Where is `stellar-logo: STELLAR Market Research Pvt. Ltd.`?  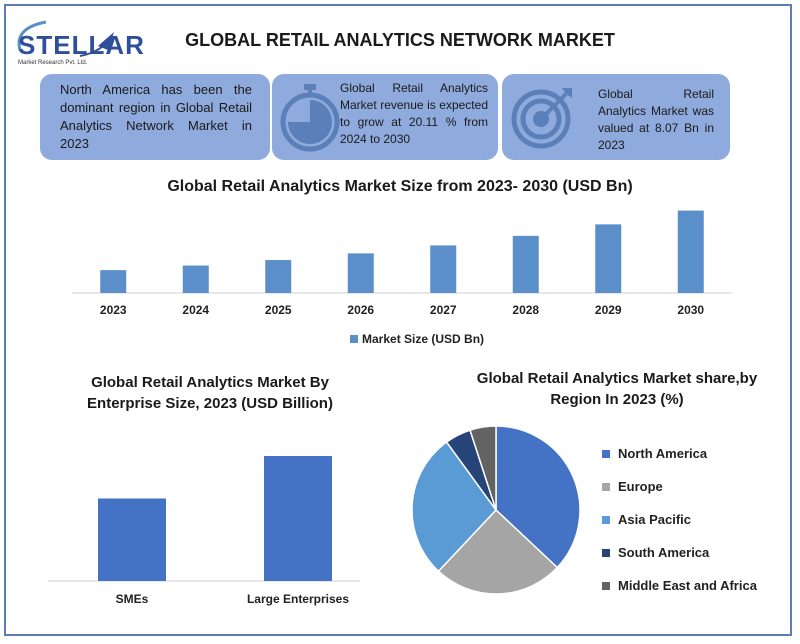
stellar-logo: STELLAR Market Research Pvt. Ltd. is located at coordinates (77, 44).